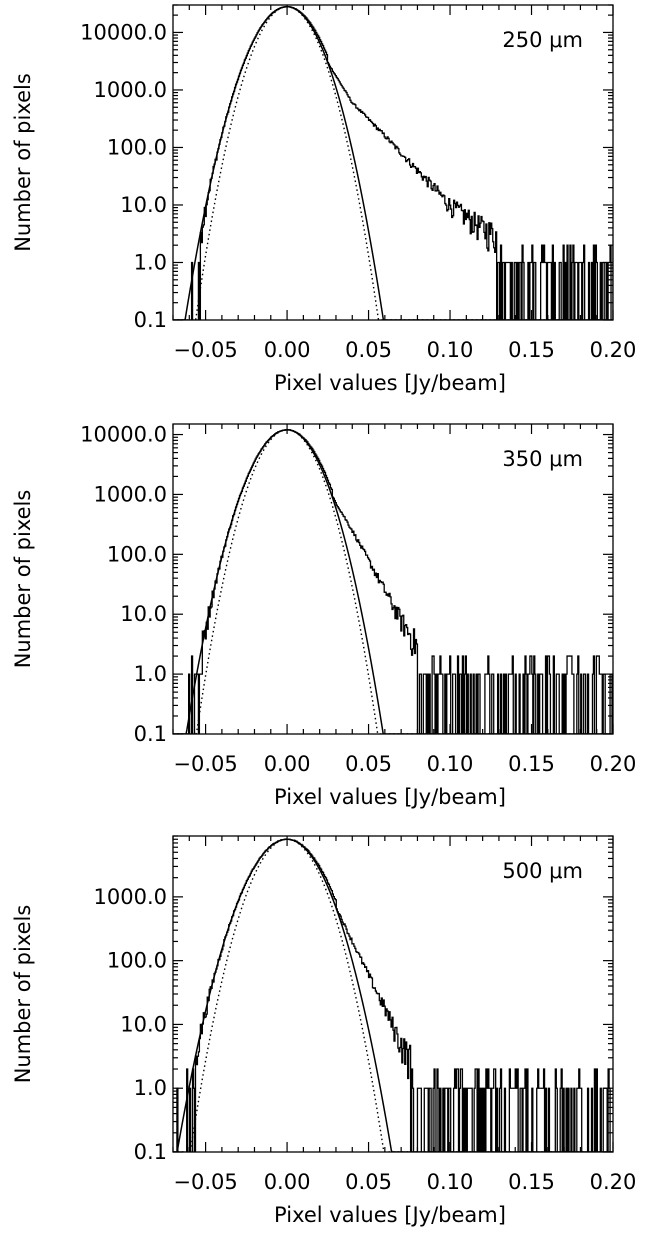 The width and height of the screenshot is (646, 1234). I want to click on wavelength-label: 250 μm, so click(542, 40).